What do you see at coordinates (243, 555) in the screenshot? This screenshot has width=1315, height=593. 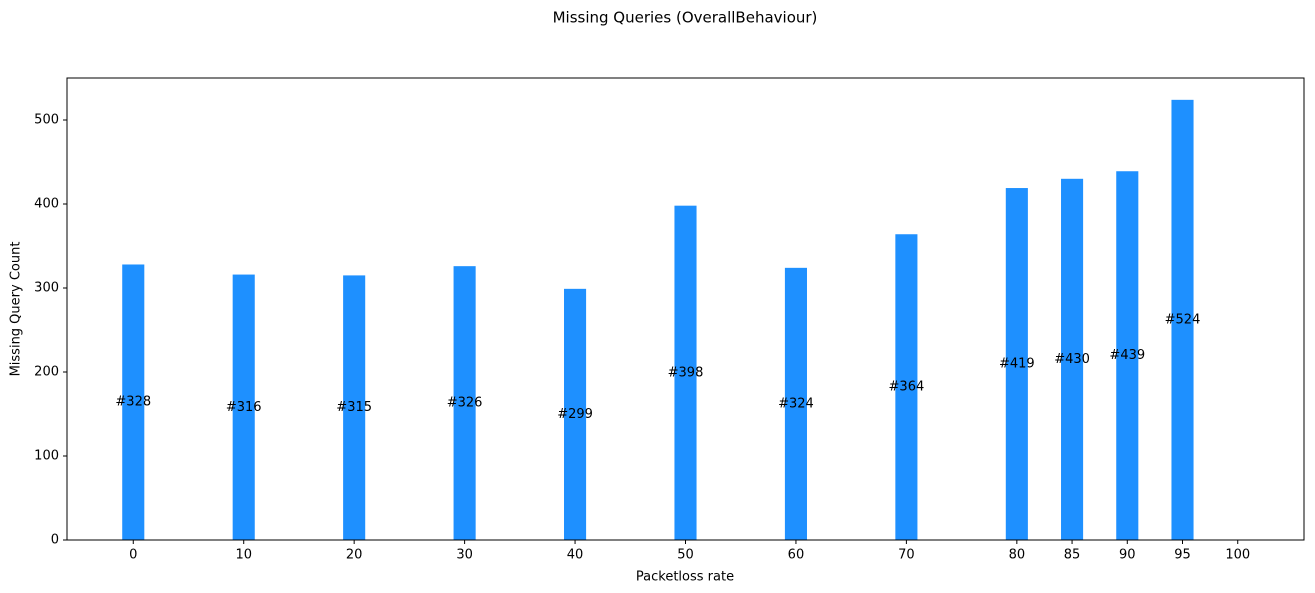 I see `x-tick-label: 10` at bounding box center [243, 555].